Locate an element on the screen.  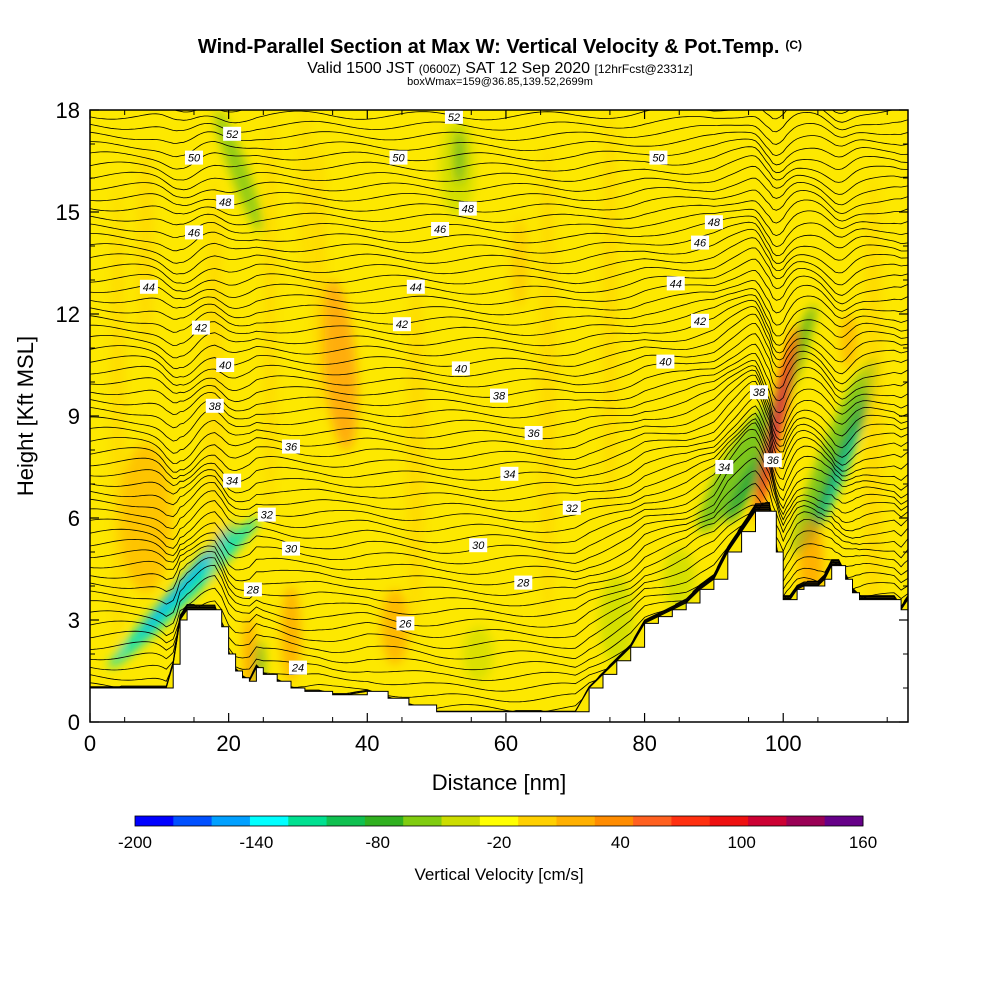
x-tick-label: 20 is located at coordinates (228, 743).